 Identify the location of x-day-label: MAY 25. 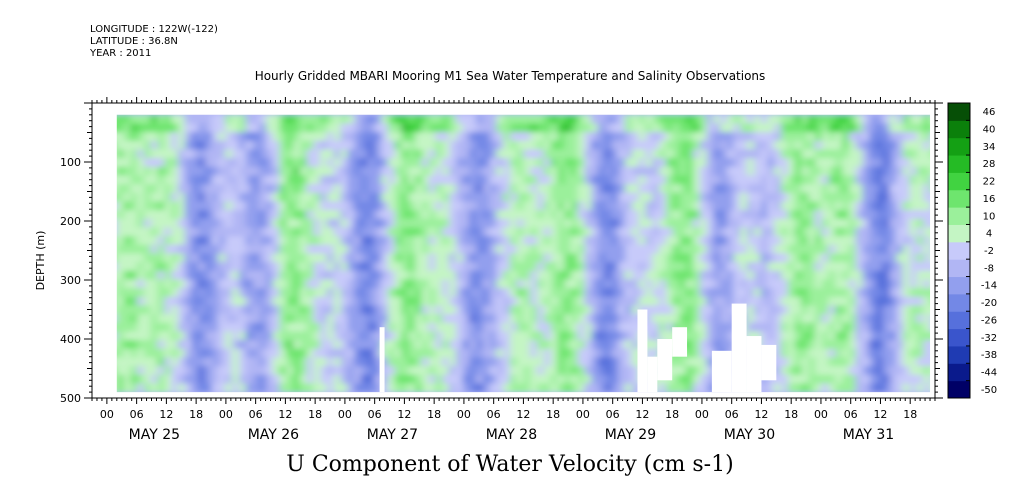
(154, 435).